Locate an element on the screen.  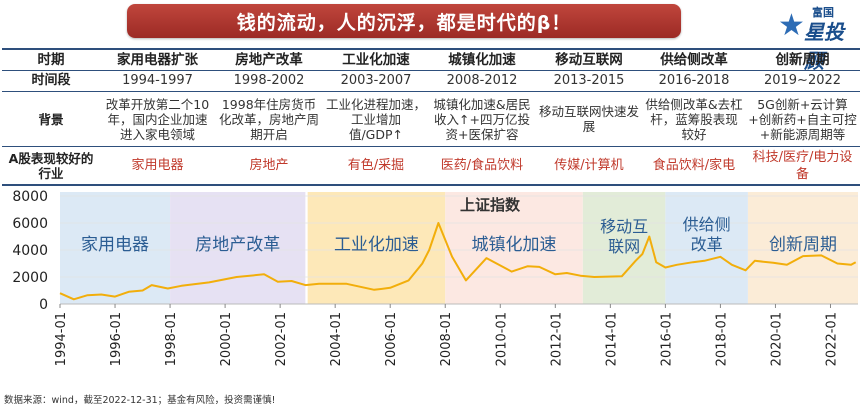
industry-cell: 有色/采掘 is located at coordinates (376, 166).